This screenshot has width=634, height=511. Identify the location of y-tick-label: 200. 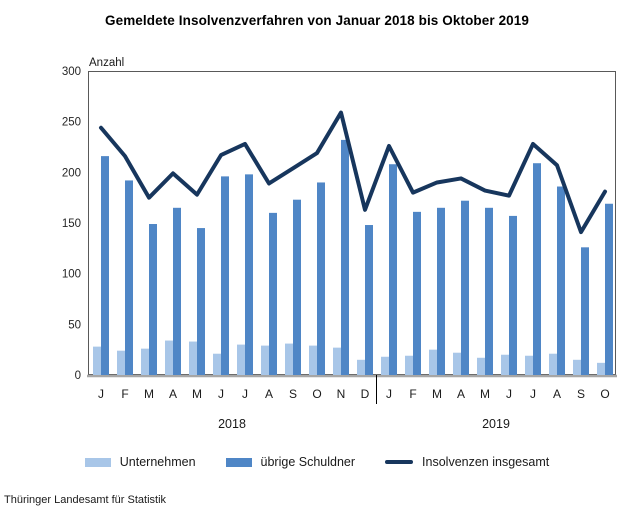
(71, 173).